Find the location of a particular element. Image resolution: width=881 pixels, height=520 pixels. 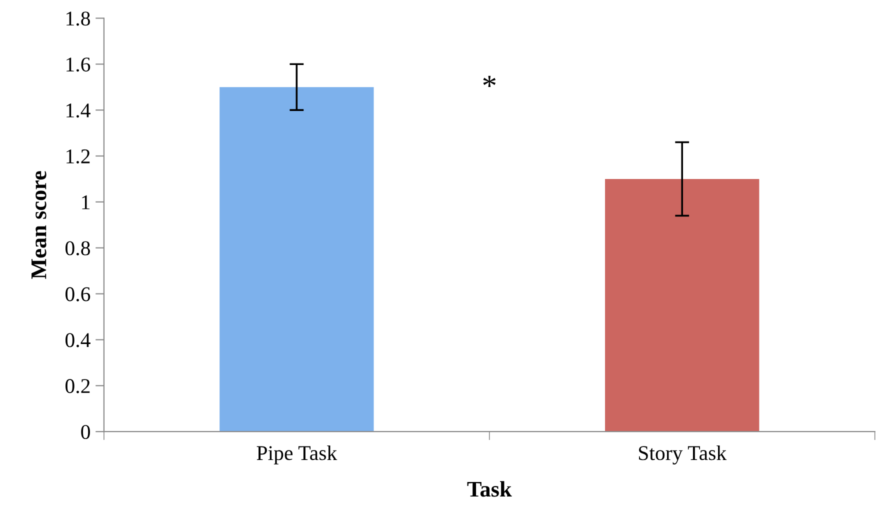

y-tick-label: 1.2 is located at coordinates (78, 156).